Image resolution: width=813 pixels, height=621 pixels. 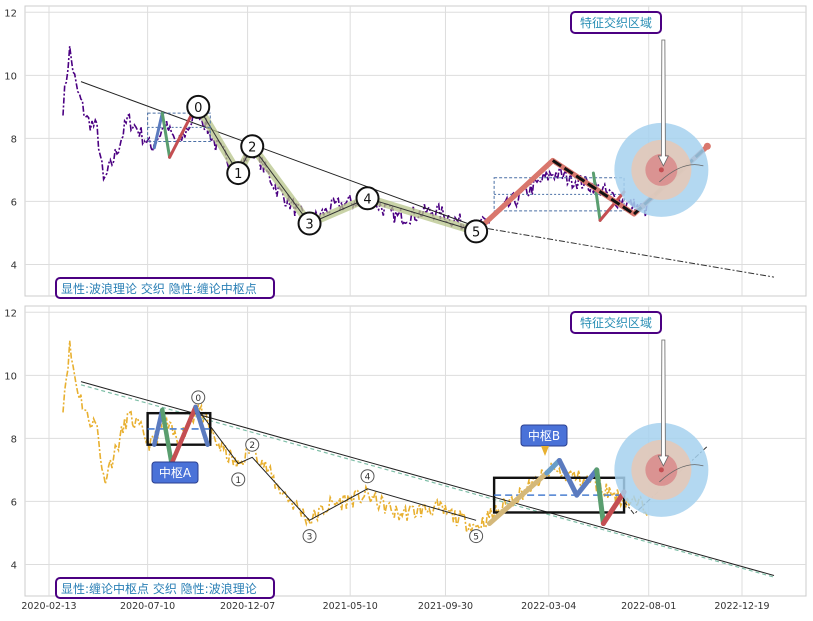 I want to click on x-tick-label: 2022-03-04, so click(x=548, y=606).